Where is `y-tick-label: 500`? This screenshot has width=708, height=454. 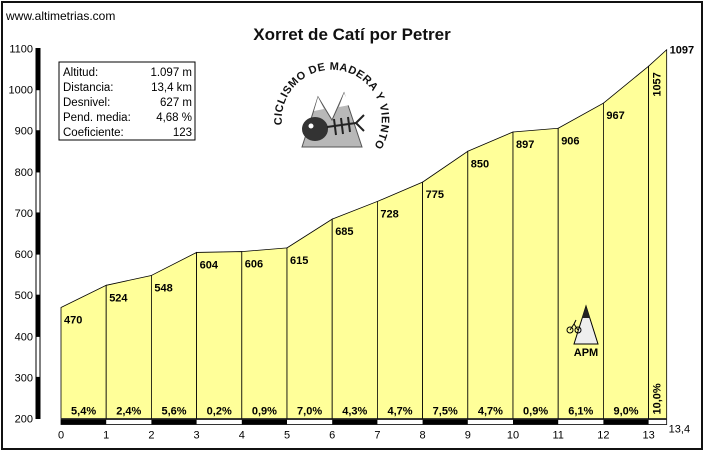
y-tick-label: 500 is located at coordinates (24, 296).